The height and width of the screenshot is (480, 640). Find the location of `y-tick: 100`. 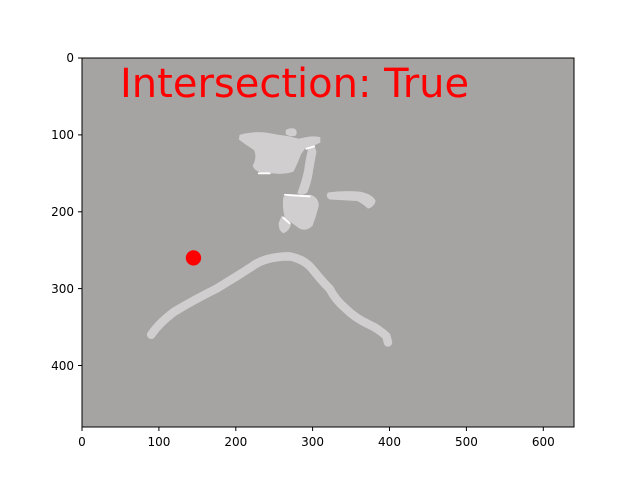

y-tick: 100 is located at coordinates (66, 135).